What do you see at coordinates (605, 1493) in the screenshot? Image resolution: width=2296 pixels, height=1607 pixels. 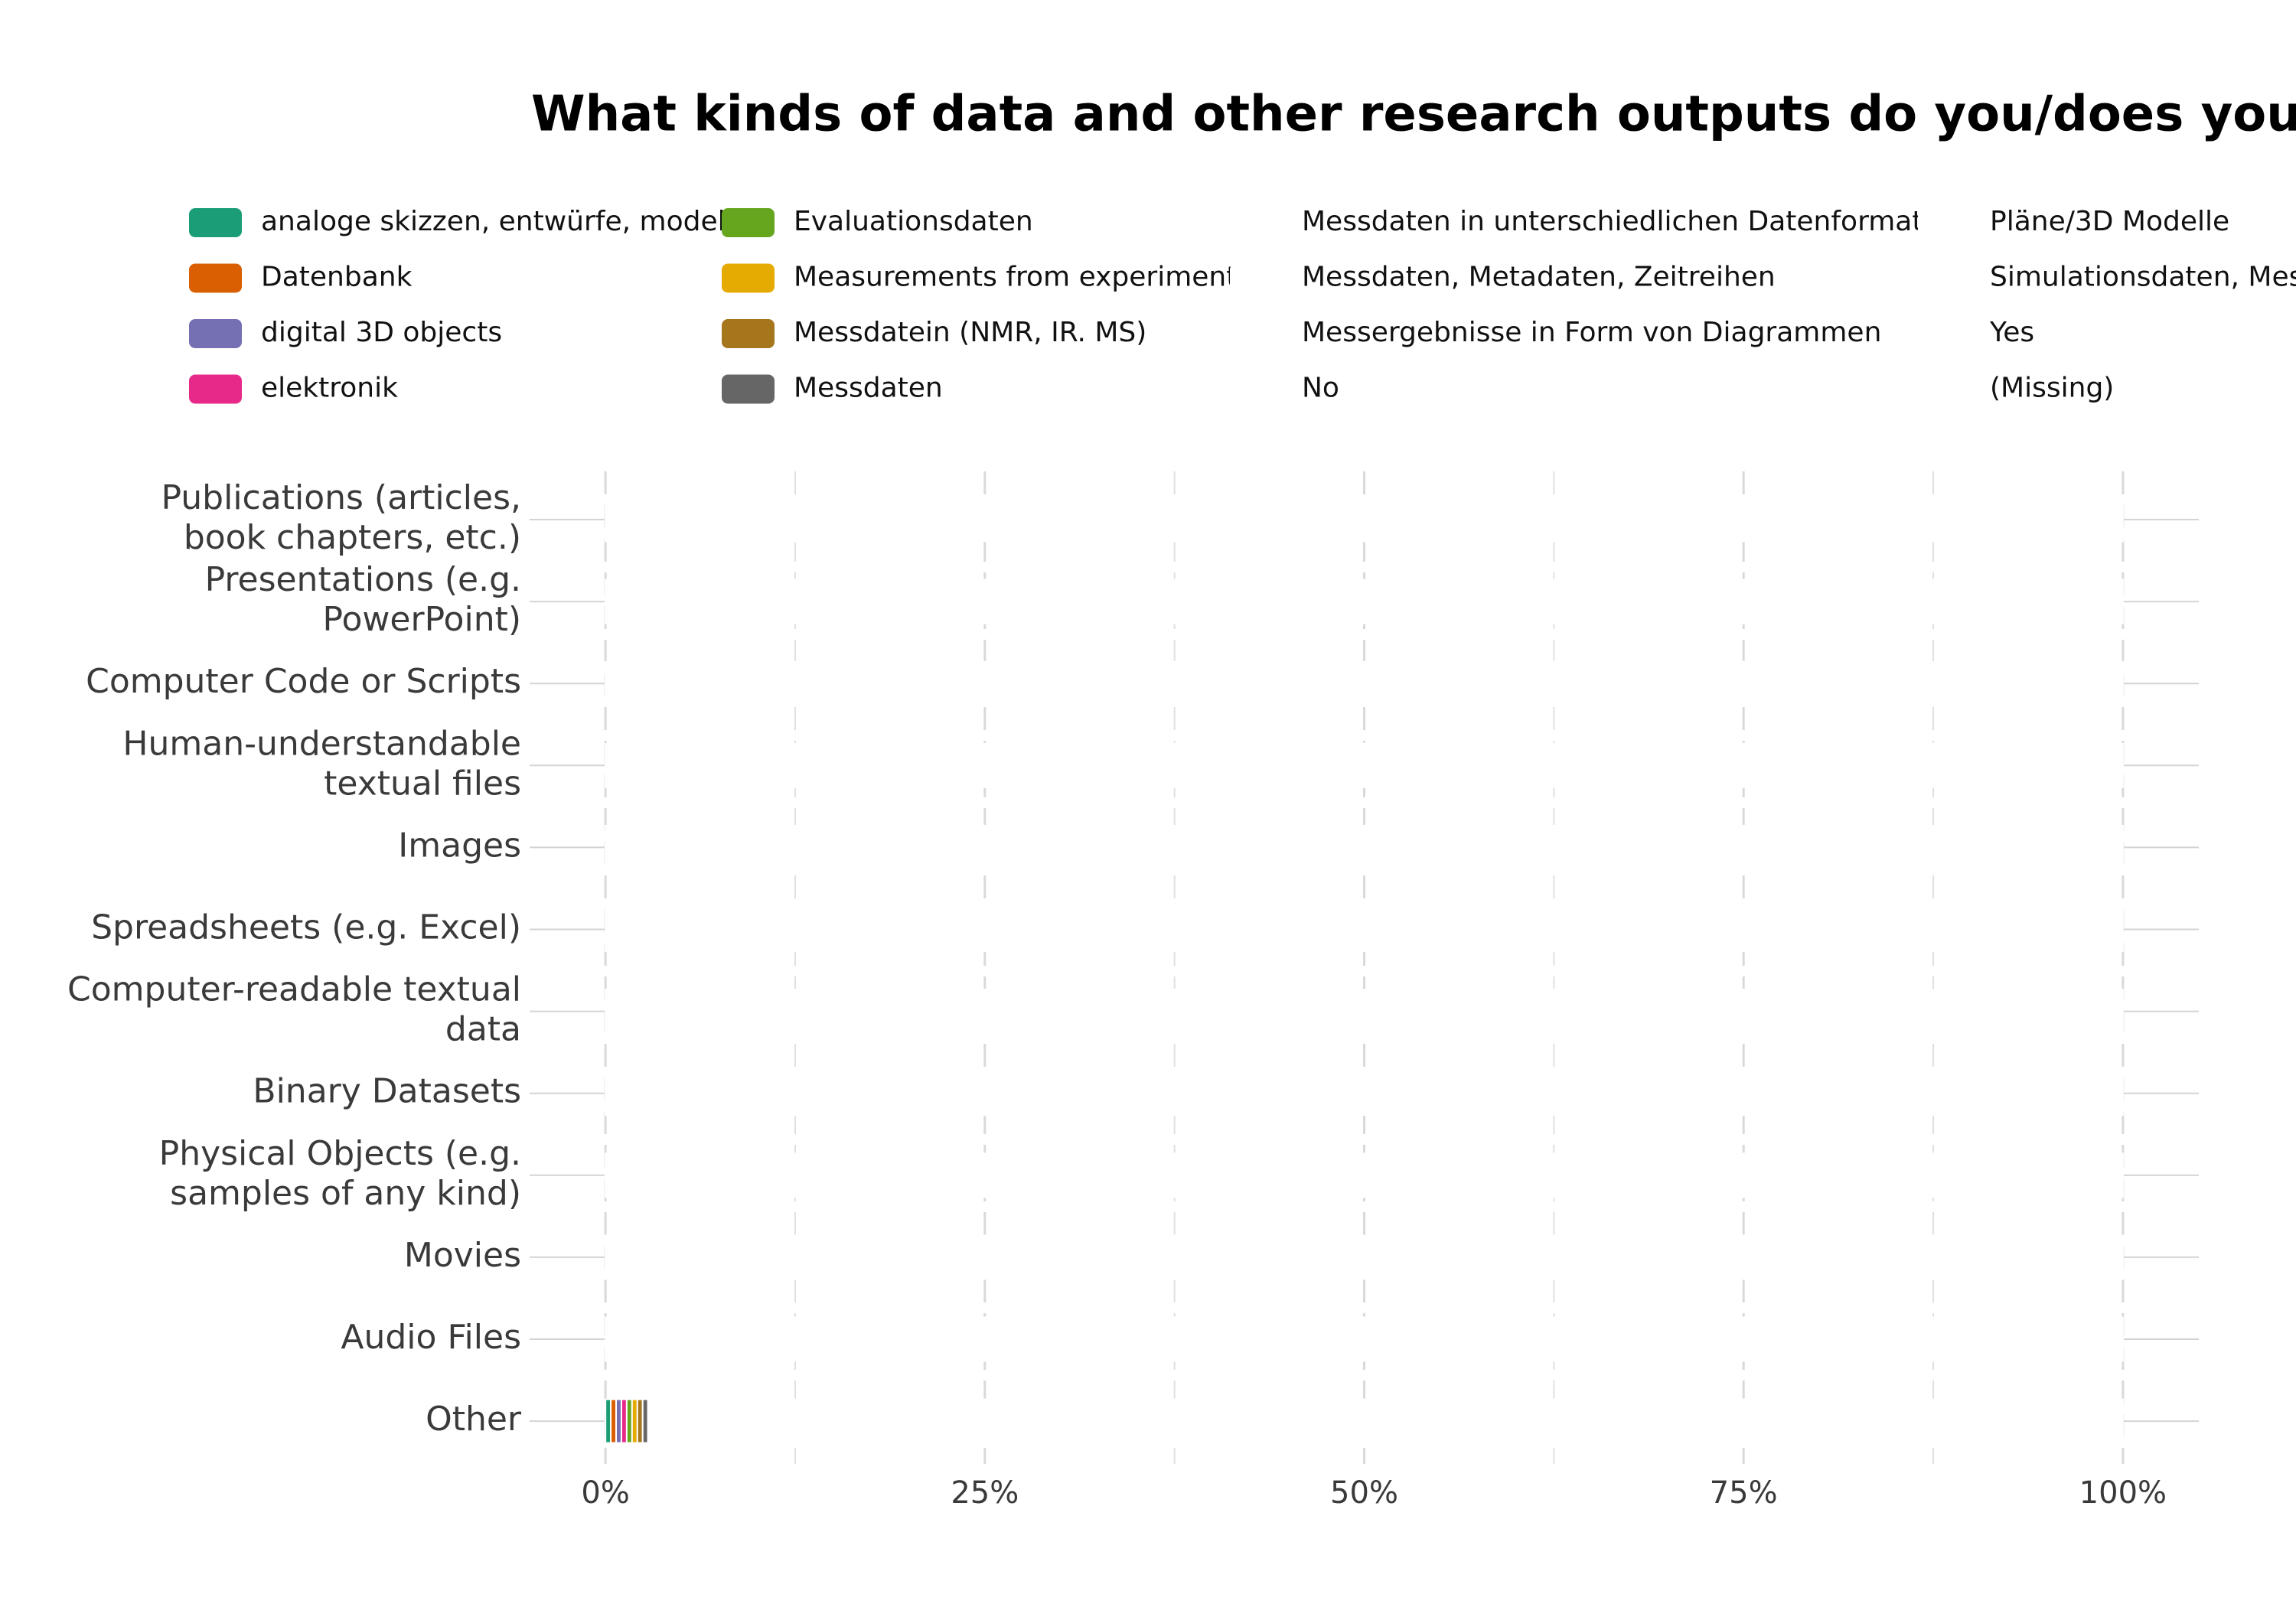 I see `x-tick-label: 0%` at bounding box center [605, 1493].